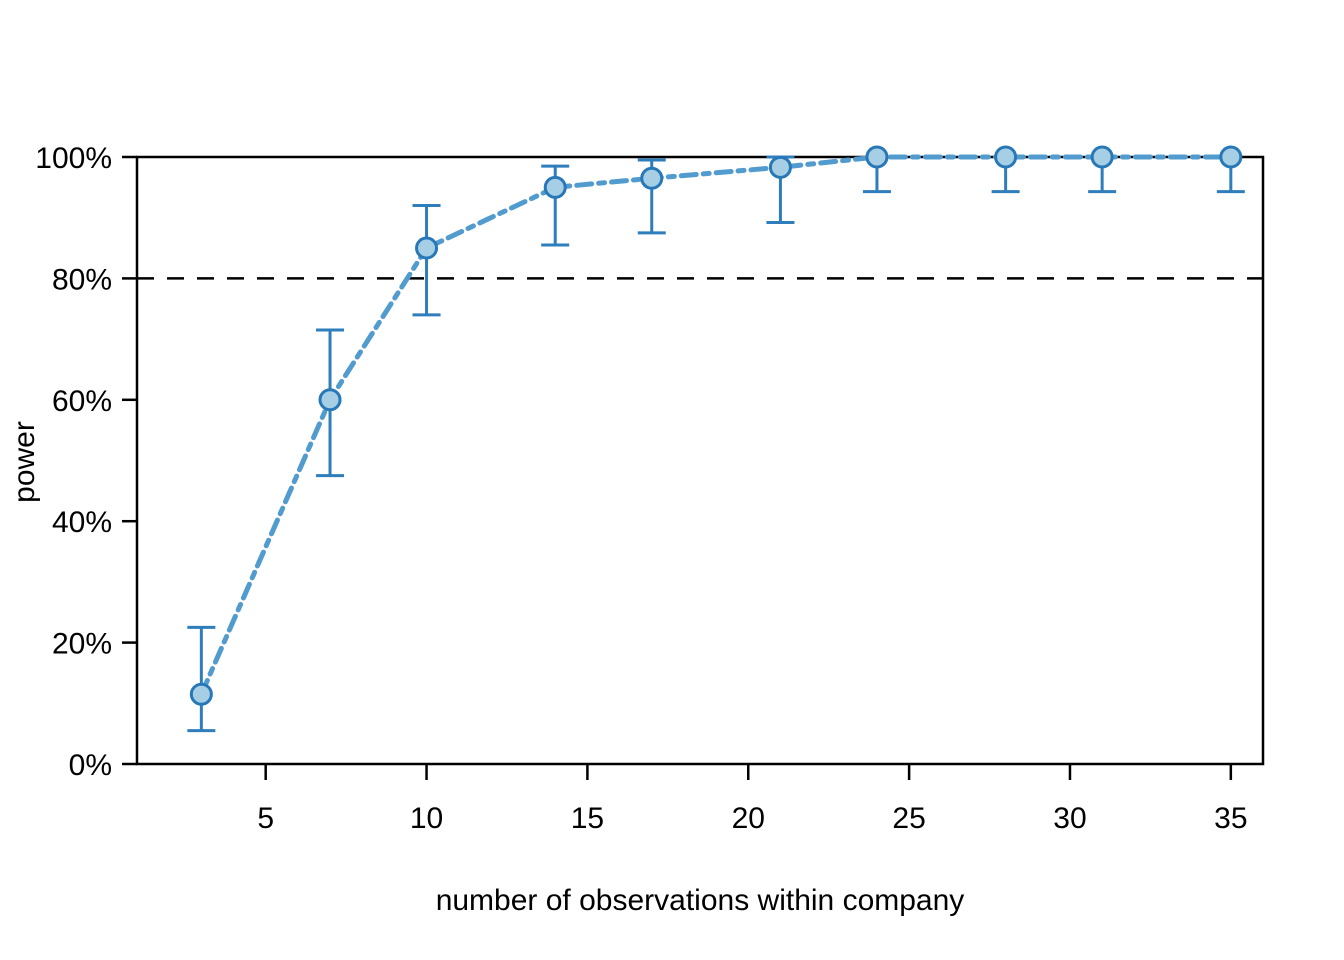 Image resolution: width=1344 pixels, height=960 pixels. What do you see at coordinates (82, 279) in the screenshot?
I see `y-tick-label: 80%` at bounding box center [82, 279].